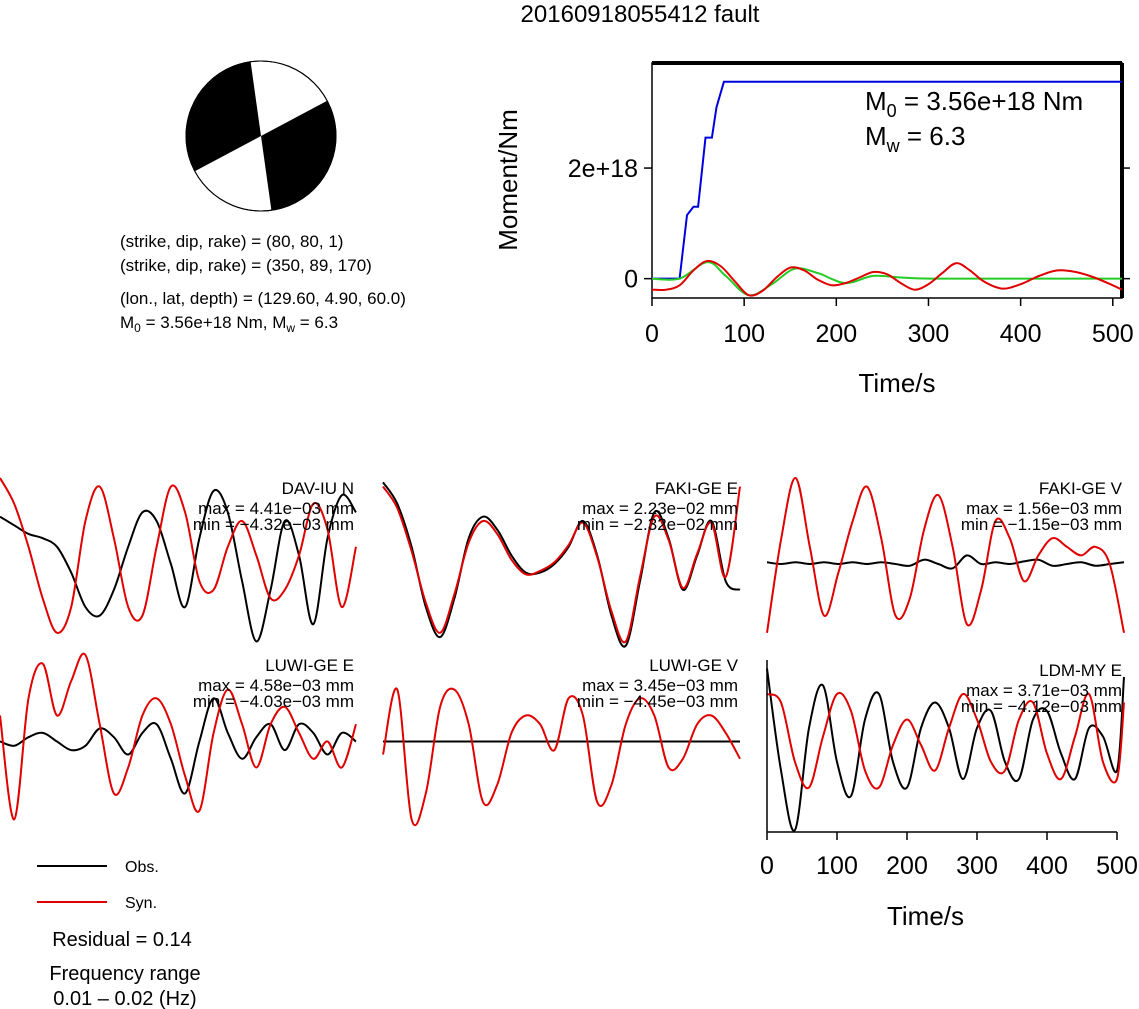 This screenshot has height=1009, width=1139. Describe the element at coordinates (1080, 670) in the screenshot. I see `station-label: LDM-MY E` at that location.